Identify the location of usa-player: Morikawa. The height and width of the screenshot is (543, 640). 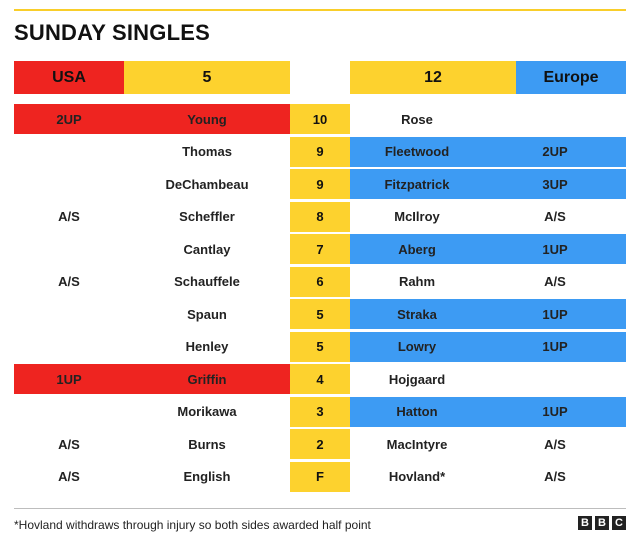
(207, 411).